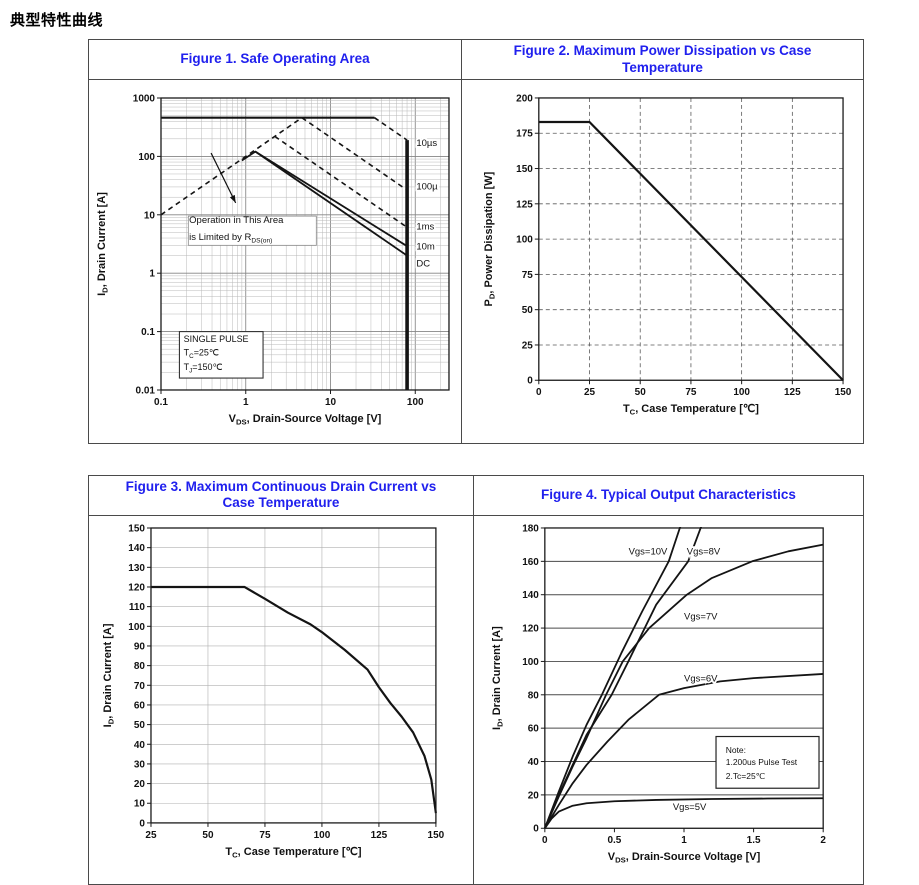 This screenshot has height=885, width=919. What do you see at coordinates (762, 762) in the screenshot?
I see `svg-text: 1.200us Pulse Test` at bounding box center [762, 762].